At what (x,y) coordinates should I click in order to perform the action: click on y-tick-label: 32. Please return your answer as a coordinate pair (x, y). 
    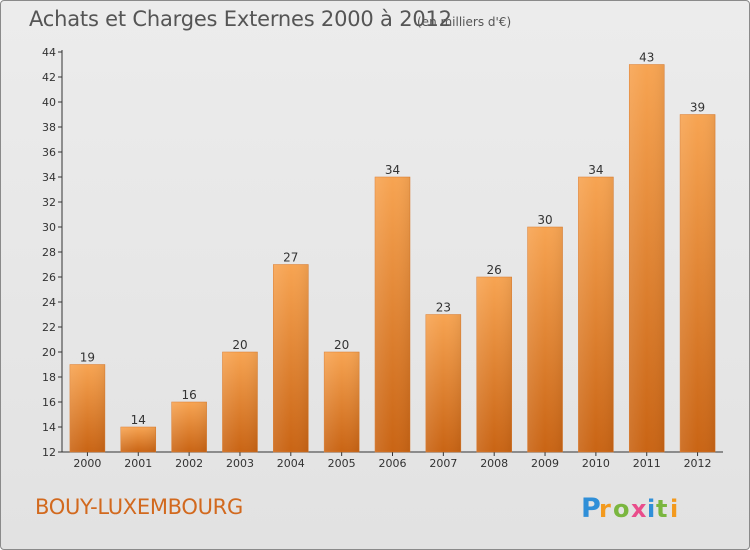
    Looking at the image, I should click on (49, 202).